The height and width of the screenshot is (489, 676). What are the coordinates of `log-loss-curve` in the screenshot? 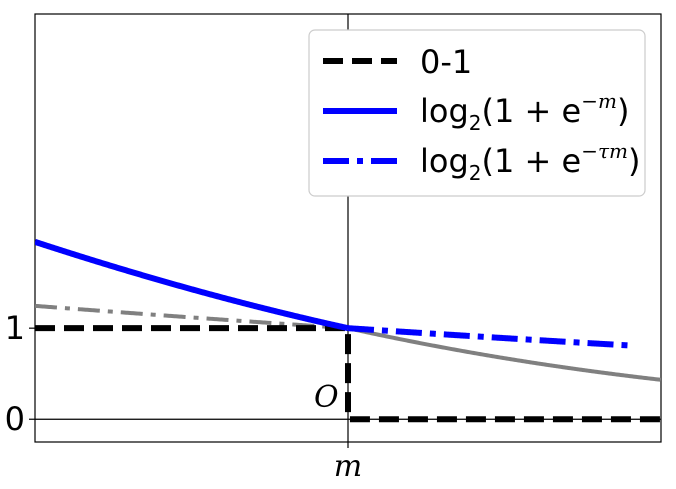 It's located at (192, 285).